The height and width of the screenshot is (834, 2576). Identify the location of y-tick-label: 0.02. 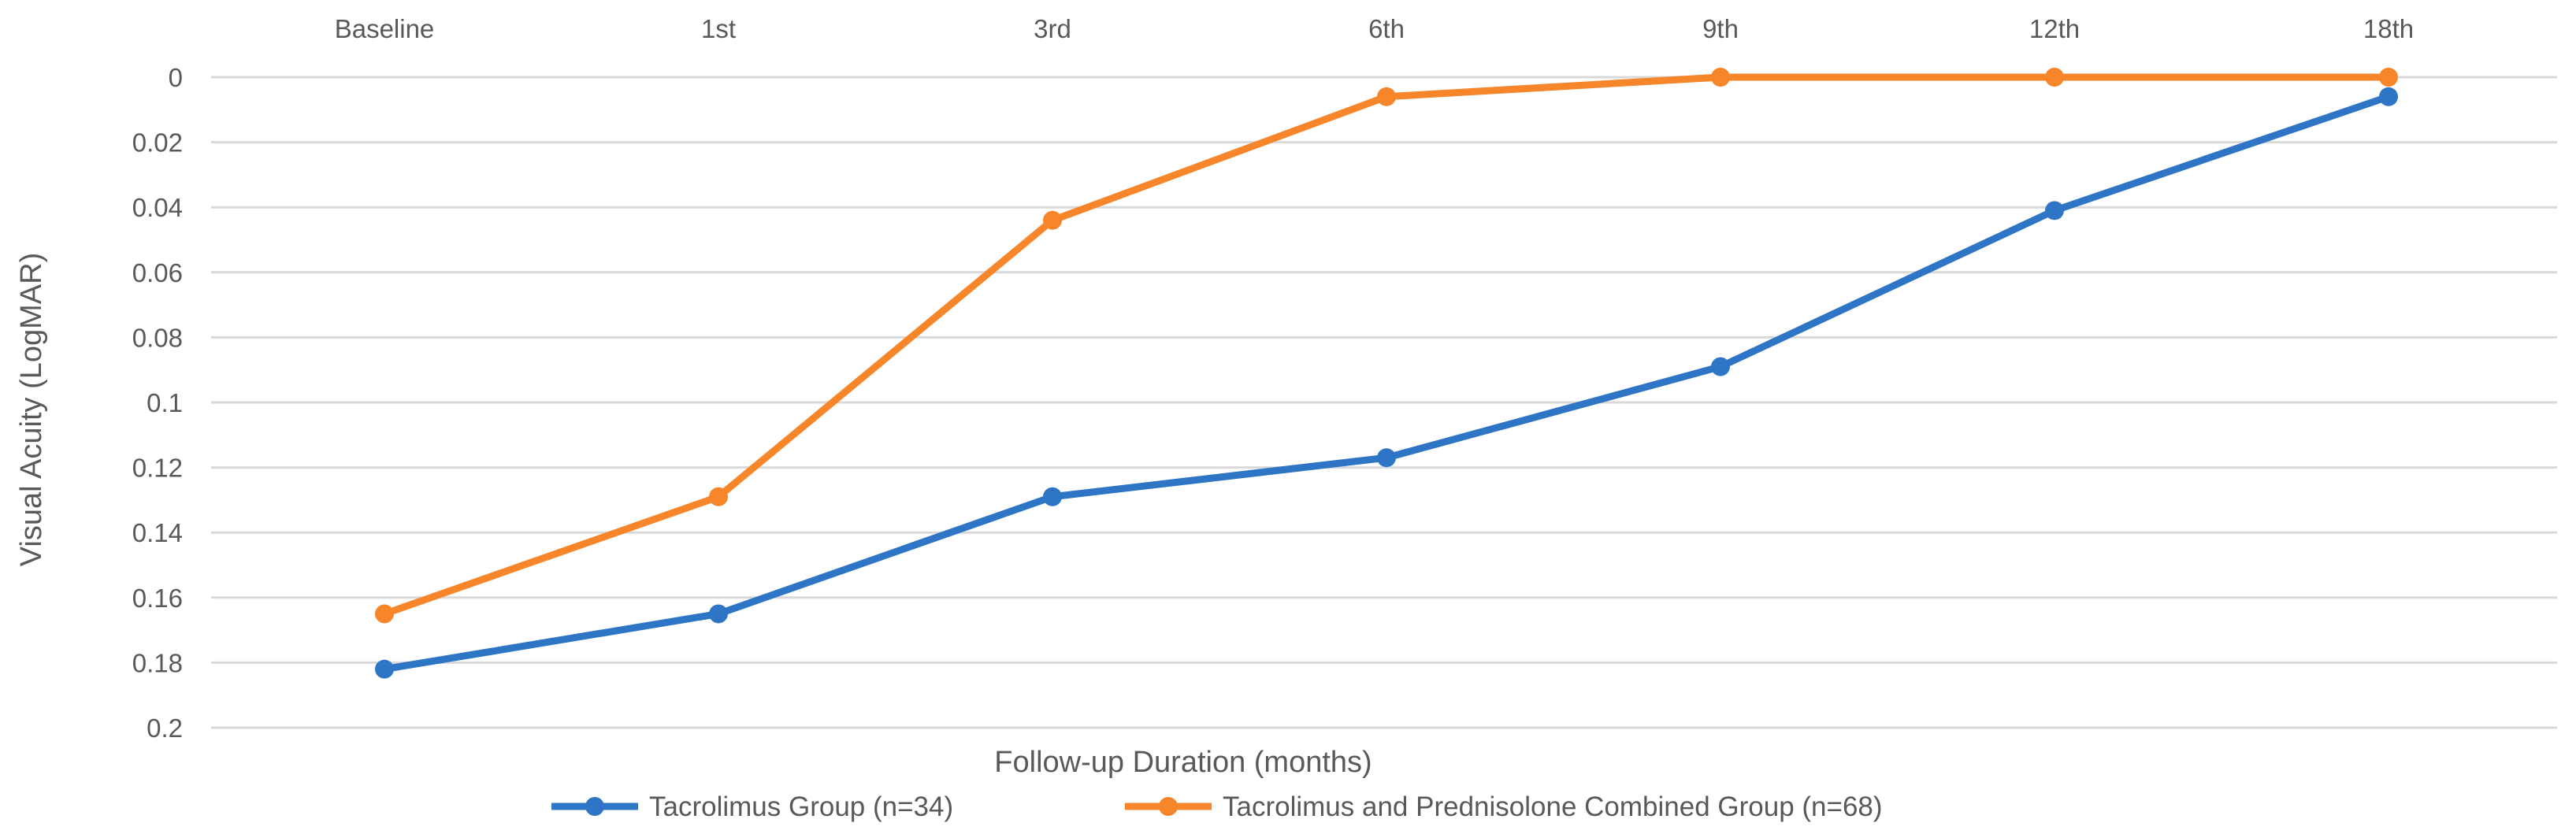
(157, 143).